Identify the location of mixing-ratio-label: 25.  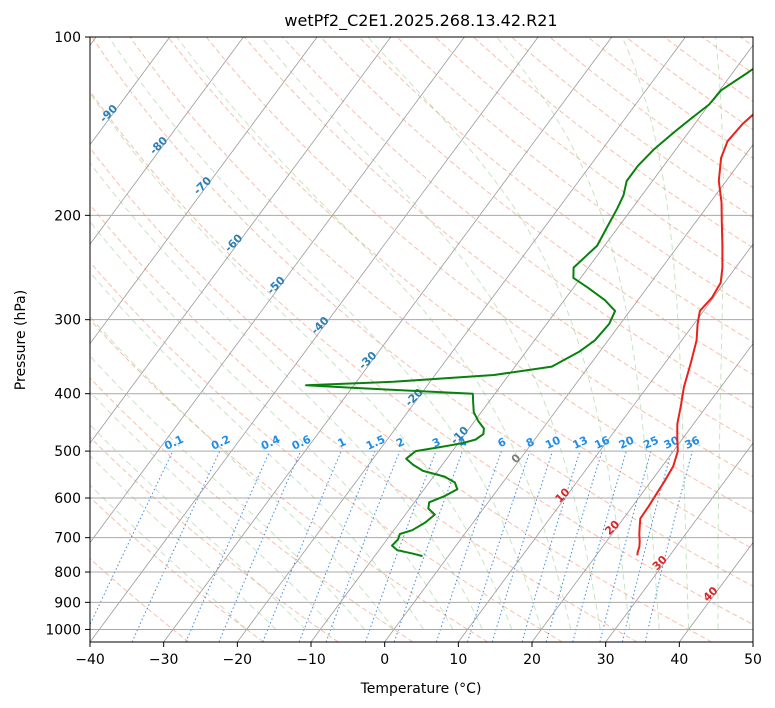
(650, 443).